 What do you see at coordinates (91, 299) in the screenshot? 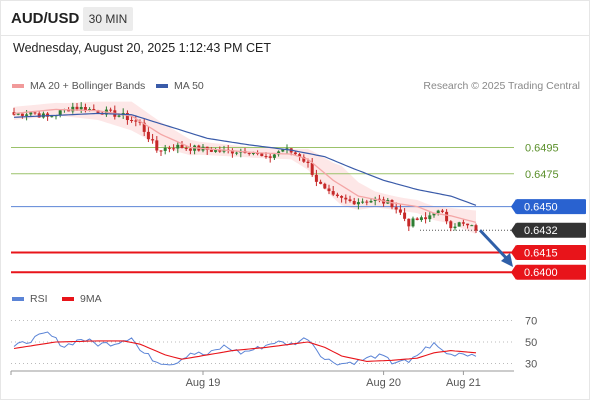
I see `legend-rsi-ma-label: 9MA` at bounding box center [91, 299].